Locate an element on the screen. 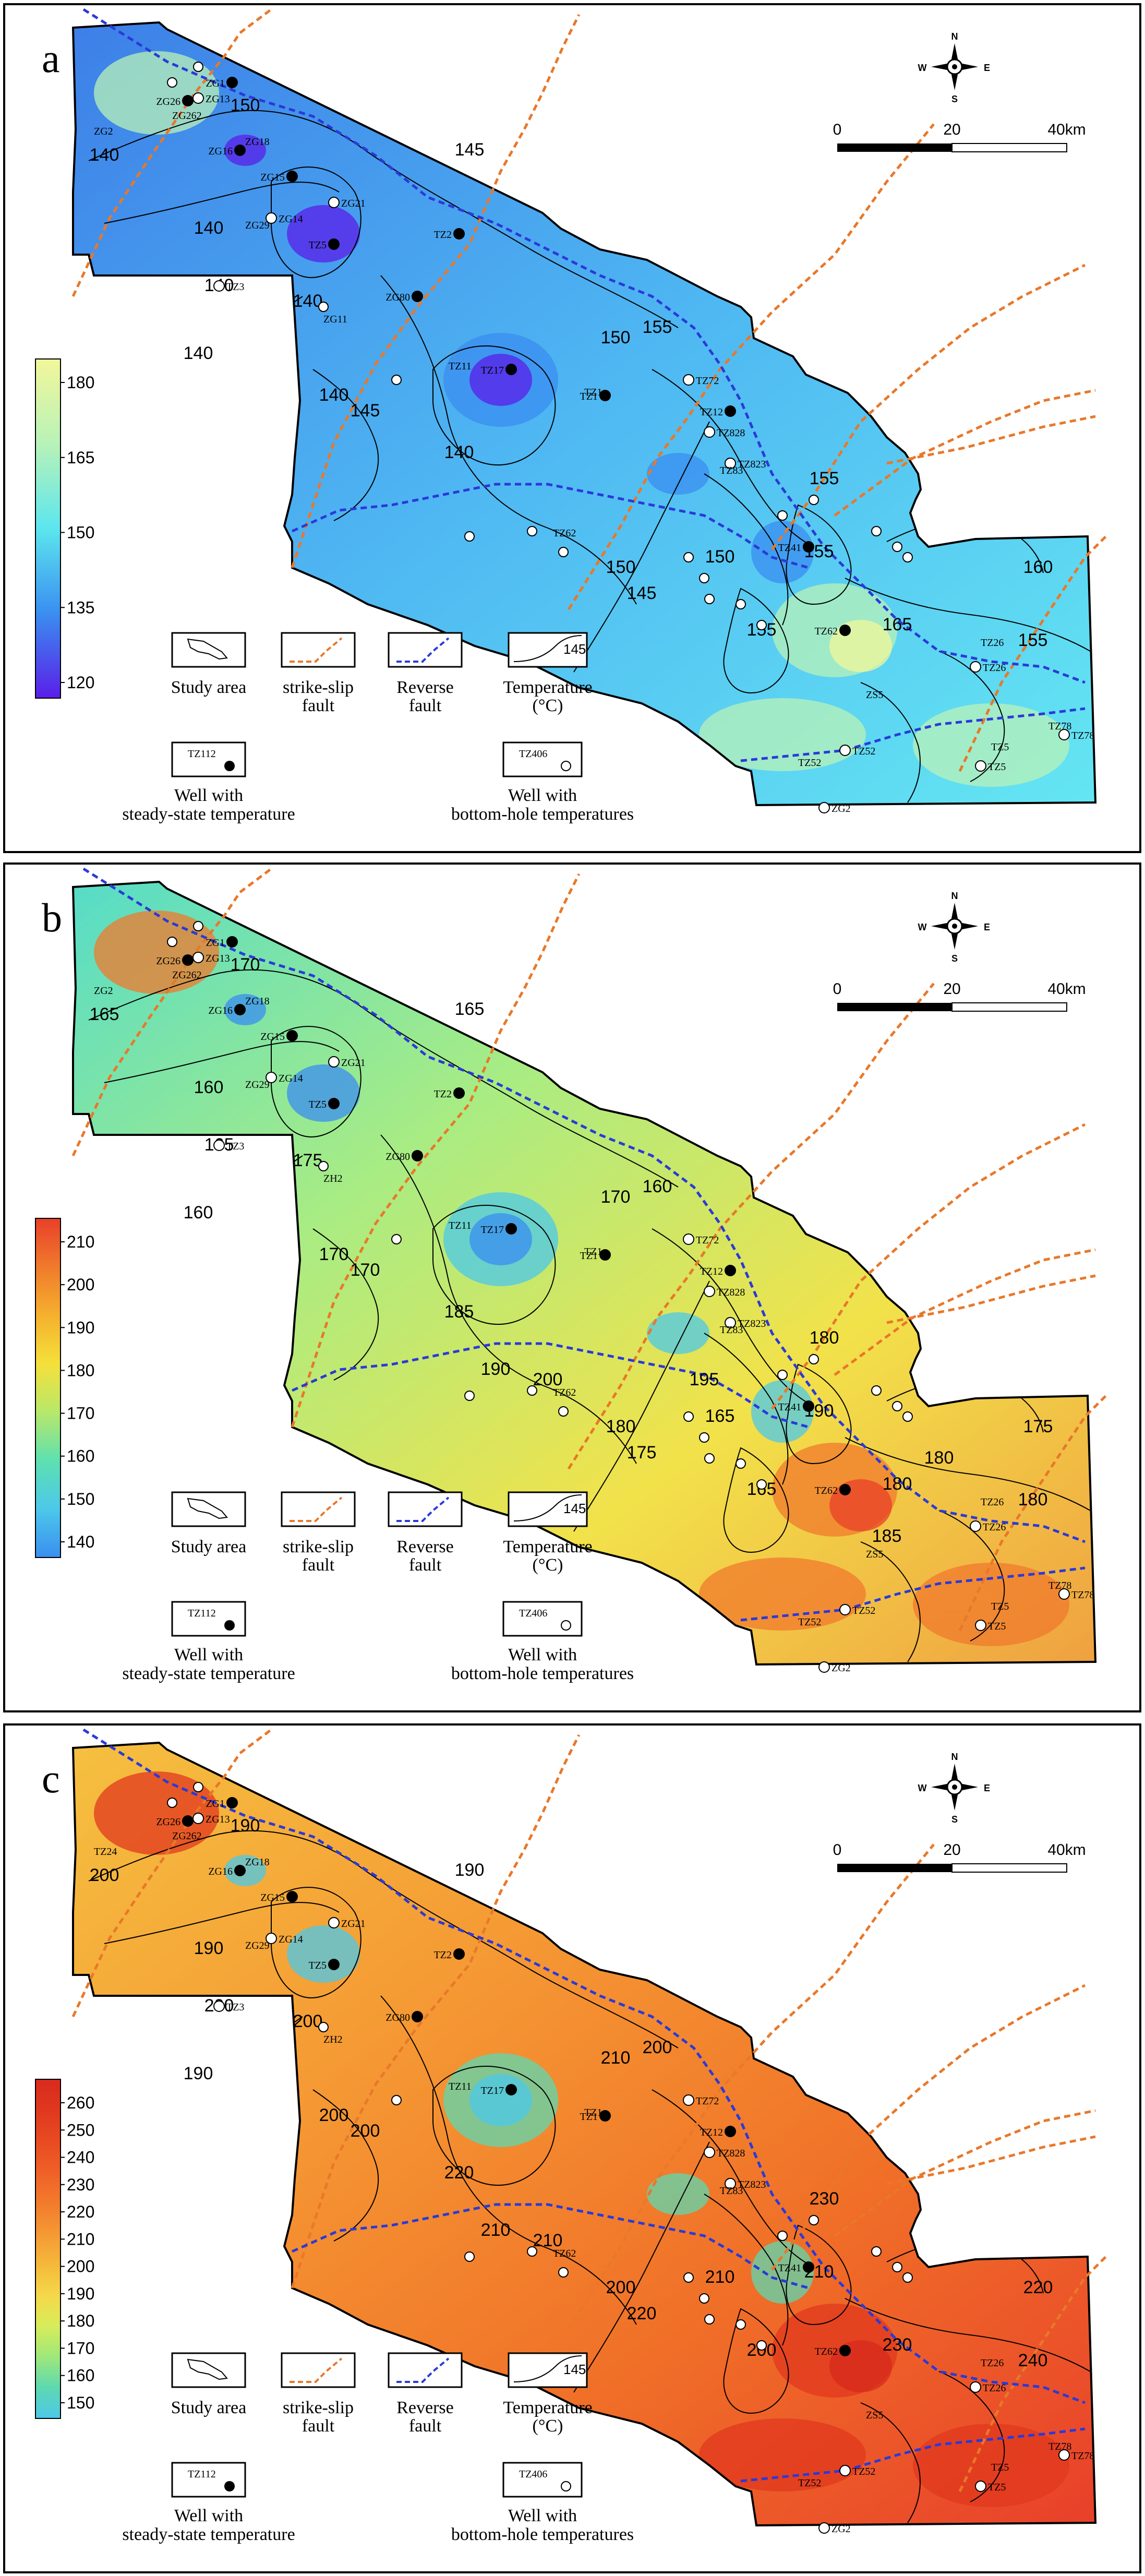 This screenshot has width=1145, height=2576. contour-label: 145 is located at coordinates (365, 411).